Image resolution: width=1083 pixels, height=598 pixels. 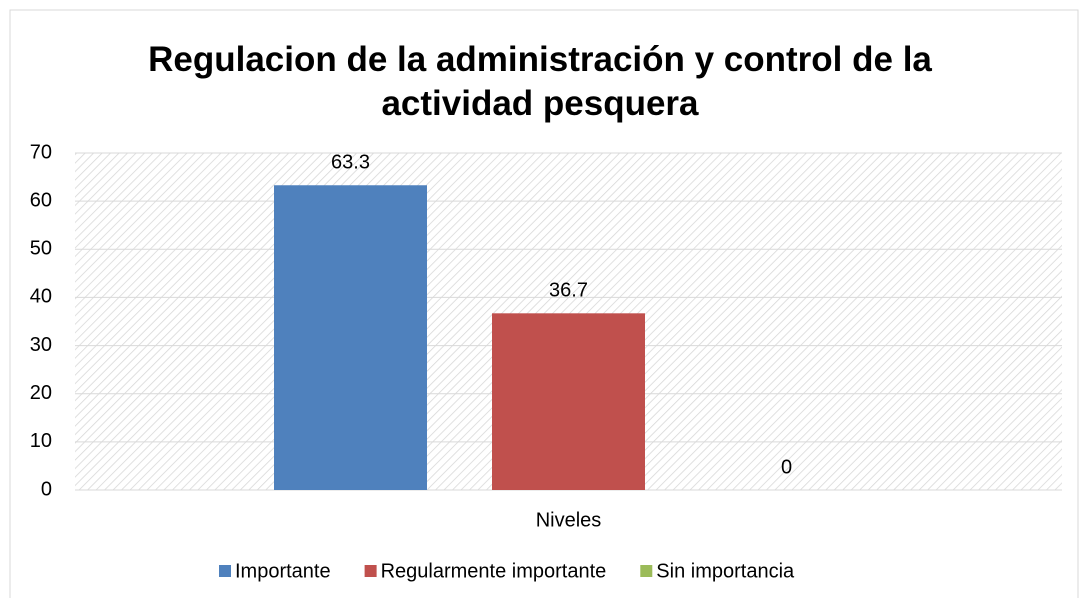 I want to click on data-label: 63.3, so click(x=350, y=163).